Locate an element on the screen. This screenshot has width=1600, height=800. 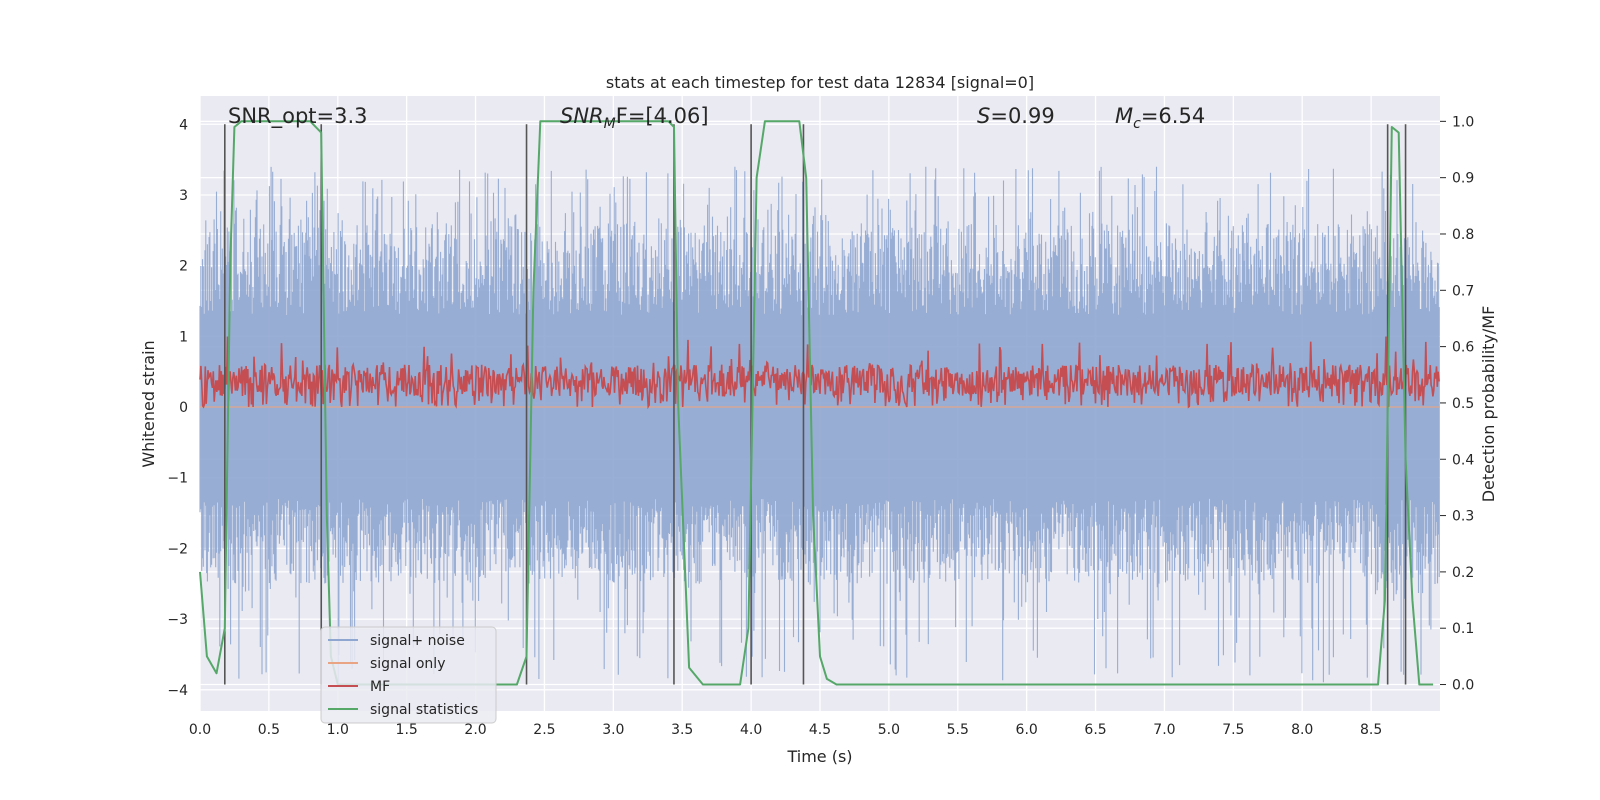
y-tick-label: −3 is located at coordinates (177, 620).